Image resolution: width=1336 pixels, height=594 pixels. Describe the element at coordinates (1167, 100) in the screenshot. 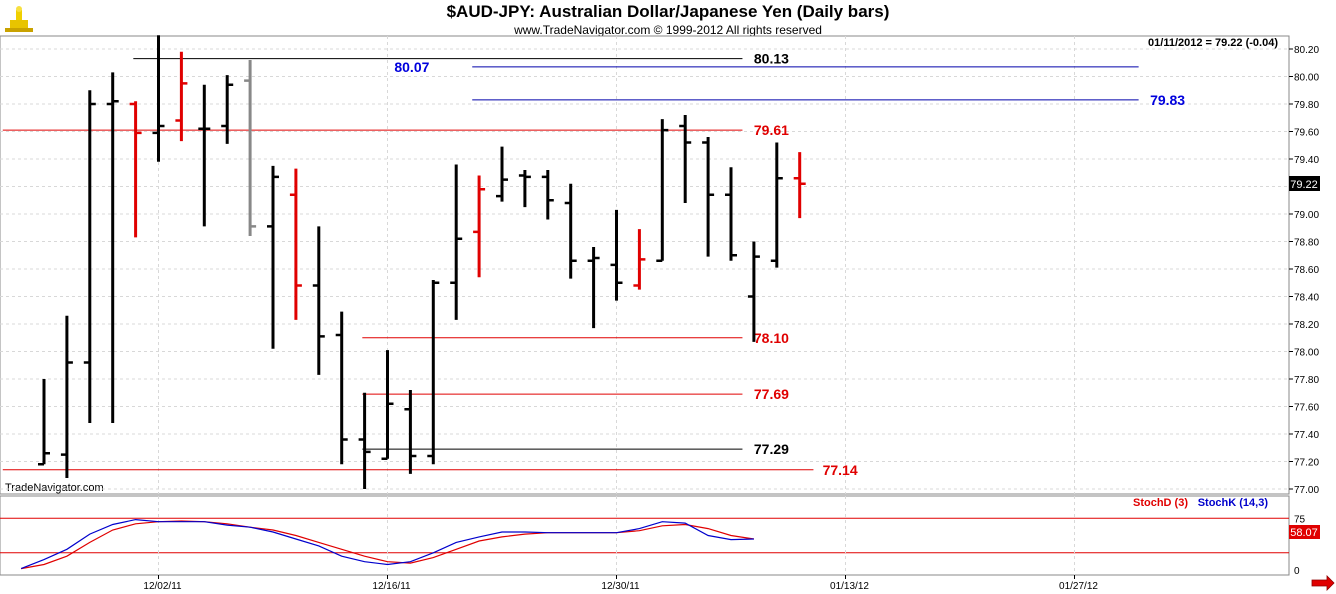

I see `level-label: 79.83` at that location.